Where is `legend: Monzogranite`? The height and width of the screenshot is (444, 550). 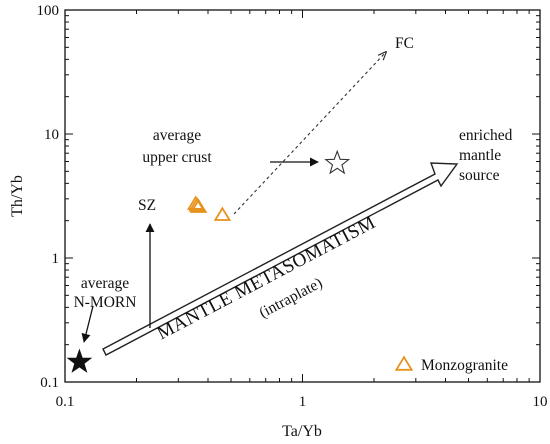
legend: Monzogranite is located at coordinates (451, 364).